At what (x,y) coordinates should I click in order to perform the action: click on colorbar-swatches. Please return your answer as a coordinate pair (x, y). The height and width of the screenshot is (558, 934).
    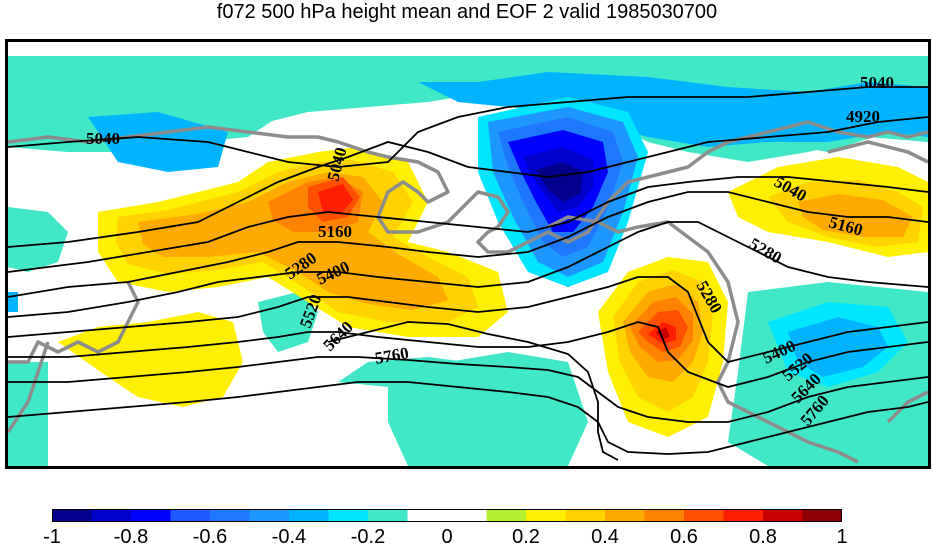
    Looking at the image, I should click on (447, 515).